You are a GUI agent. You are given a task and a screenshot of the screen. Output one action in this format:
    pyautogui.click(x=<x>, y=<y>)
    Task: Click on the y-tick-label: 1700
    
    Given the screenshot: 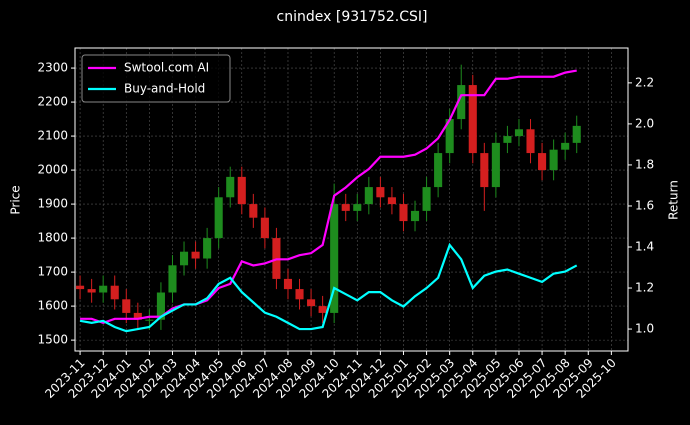 What is the action you would take?
    pyautogui.click(x=52, y=272)
    